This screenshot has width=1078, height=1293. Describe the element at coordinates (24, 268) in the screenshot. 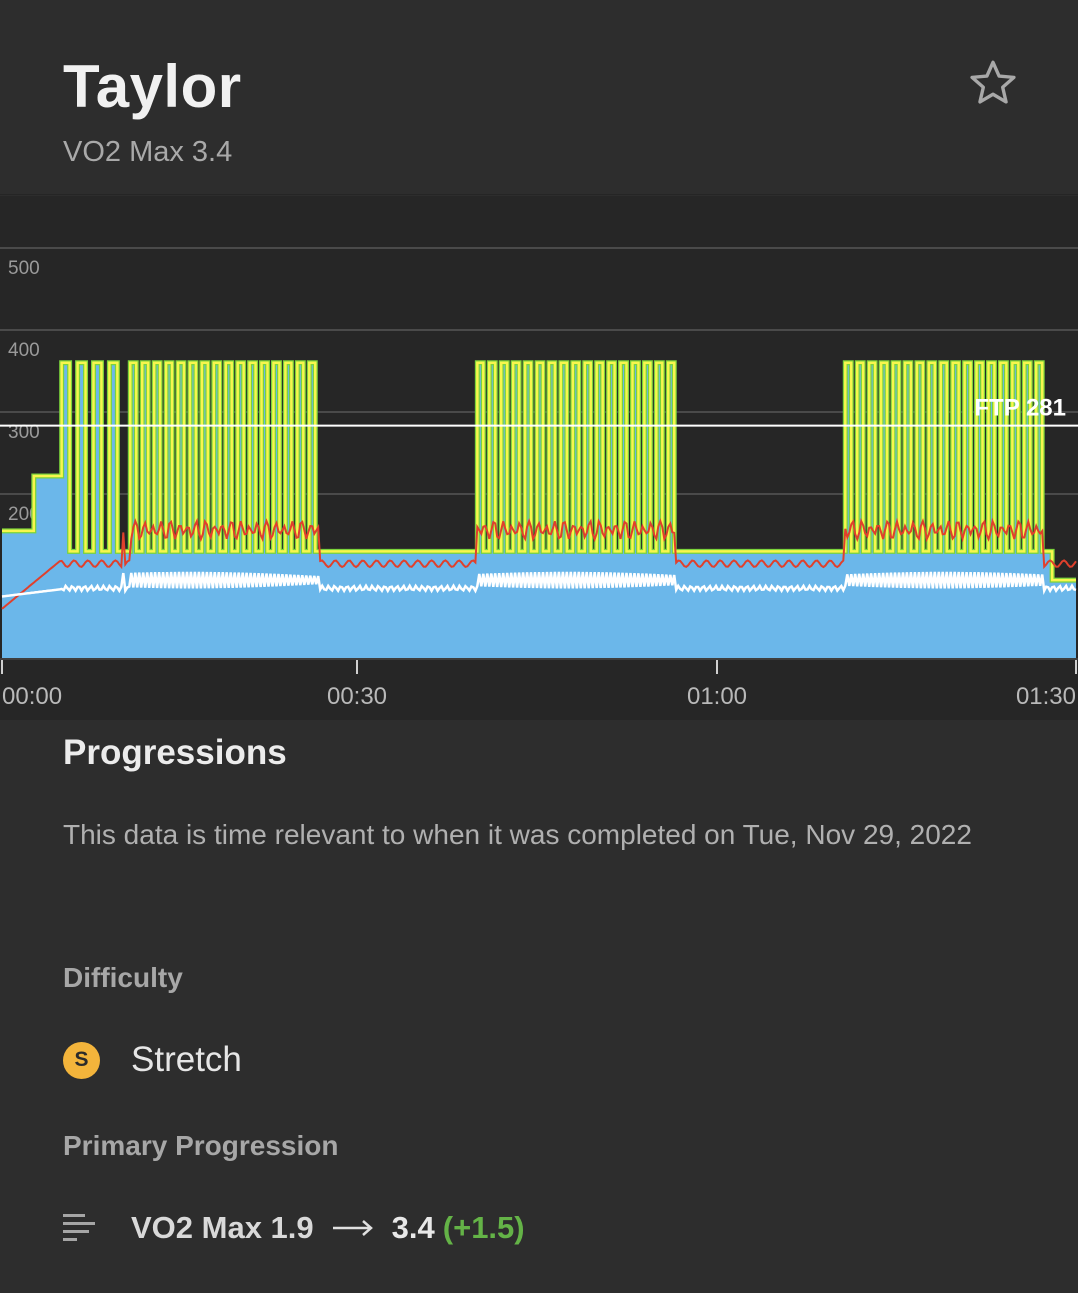

I see `y-tick-label-500: 500` at that location.